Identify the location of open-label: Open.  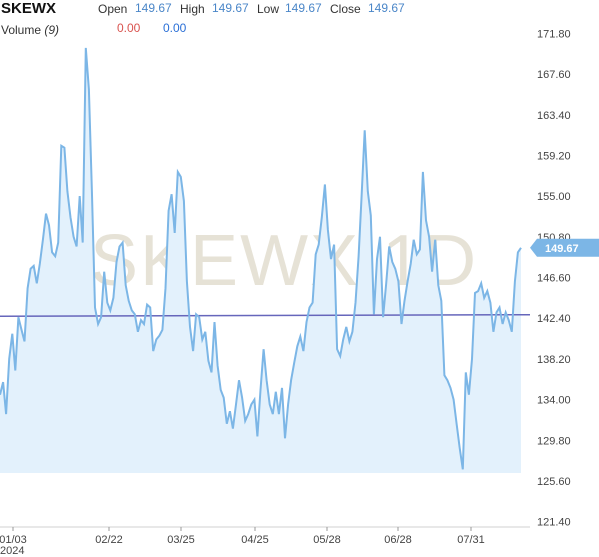
(113, 9).